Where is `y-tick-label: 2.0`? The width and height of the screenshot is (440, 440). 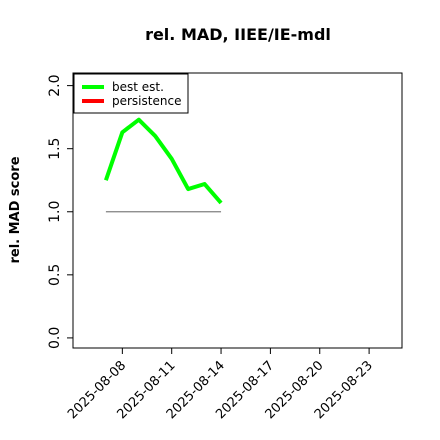
y-tick-label: 2.0 is located at coordinates (55, 85).